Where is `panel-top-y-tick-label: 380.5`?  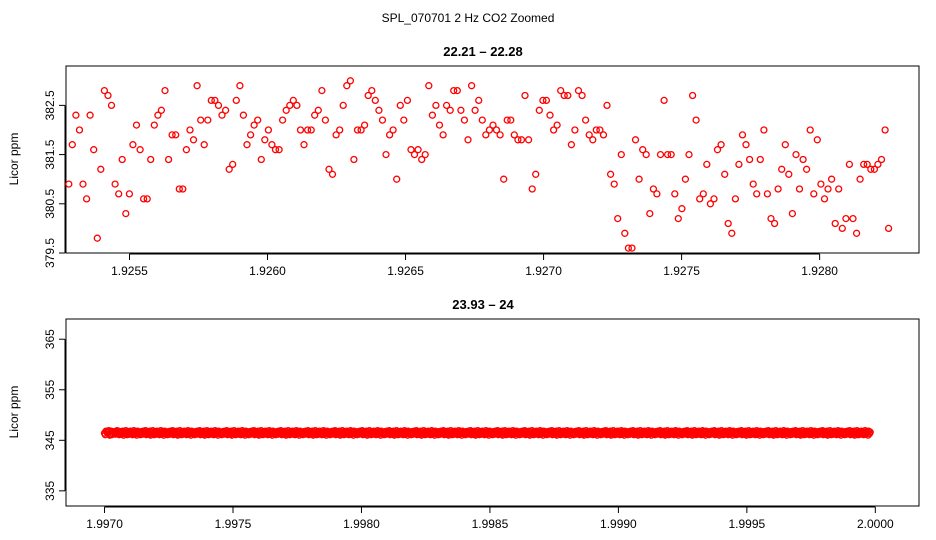
panel-top-y-tick-label: 380.5 is located at coordinates (50, 203).